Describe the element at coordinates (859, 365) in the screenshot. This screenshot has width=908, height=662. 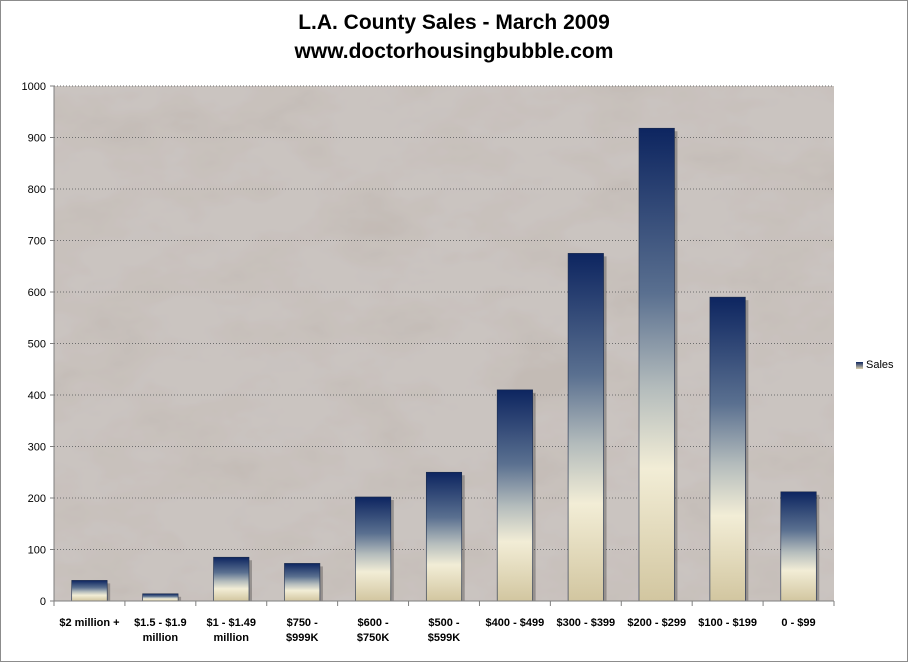
I see `legend-swatch-sales` at that location.